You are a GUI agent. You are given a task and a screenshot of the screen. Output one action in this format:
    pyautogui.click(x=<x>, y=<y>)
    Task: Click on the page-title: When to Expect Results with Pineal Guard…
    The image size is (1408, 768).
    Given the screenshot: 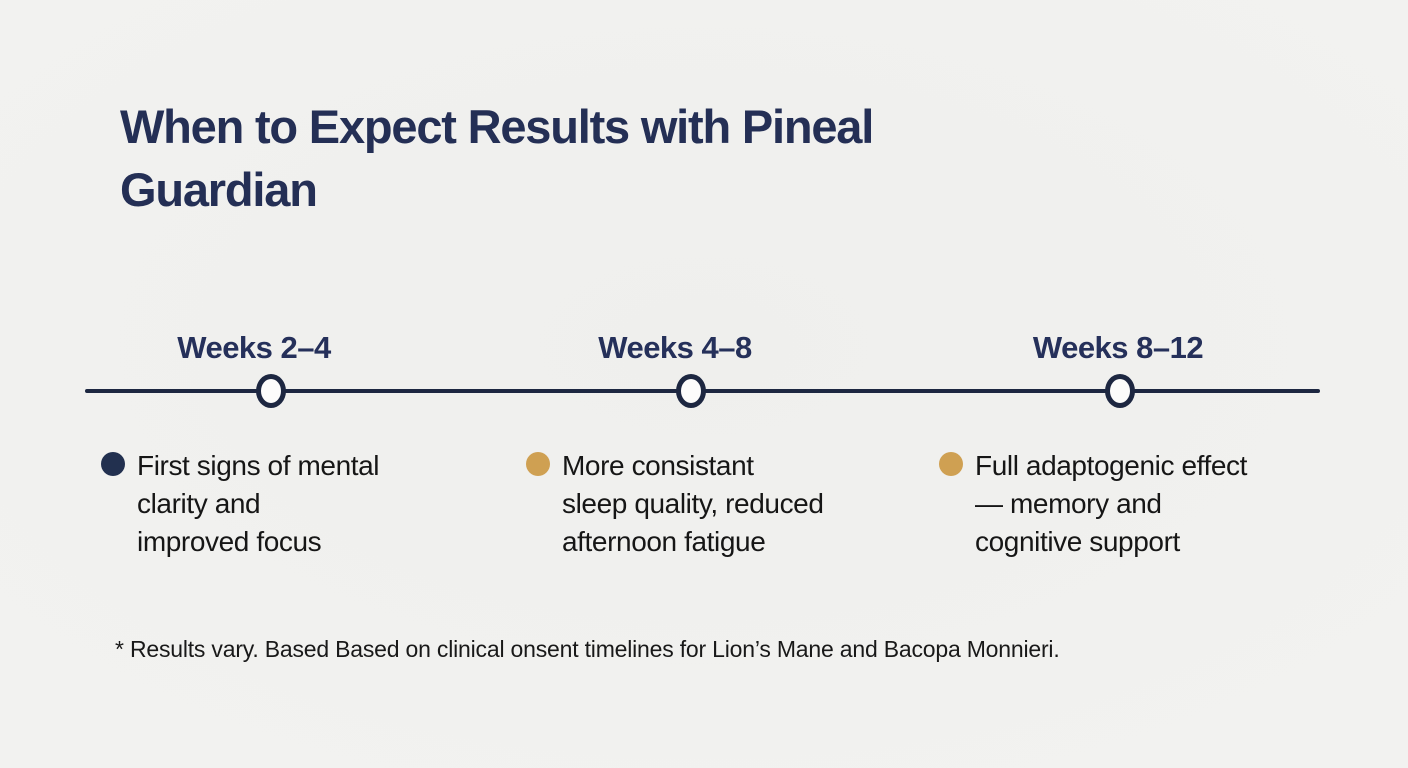 What is the action you would take?
    pyautogui.click(x=670, y=158)
    